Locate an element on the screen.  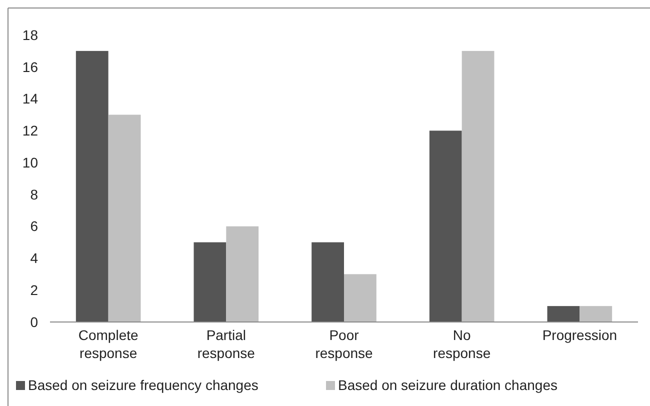
y-tick-label: 10 is located at coordinates (30, 162).